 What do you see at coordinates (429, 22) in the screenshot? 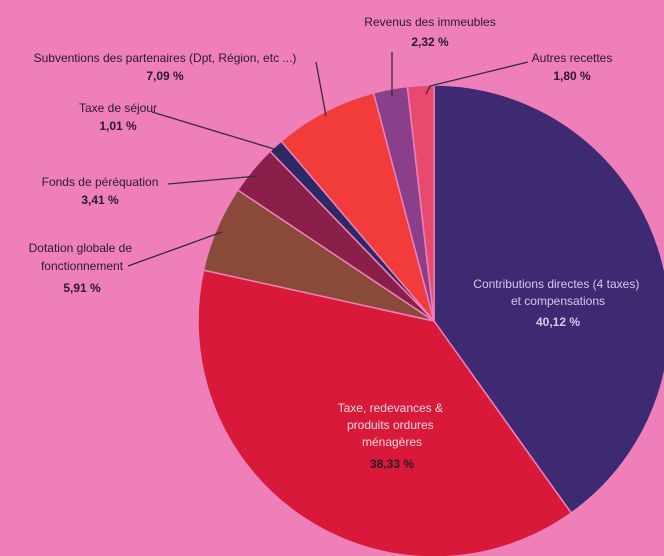
I see `slice-label-immeubles: Revenus des immeubles` at bounding box center [429, 22].